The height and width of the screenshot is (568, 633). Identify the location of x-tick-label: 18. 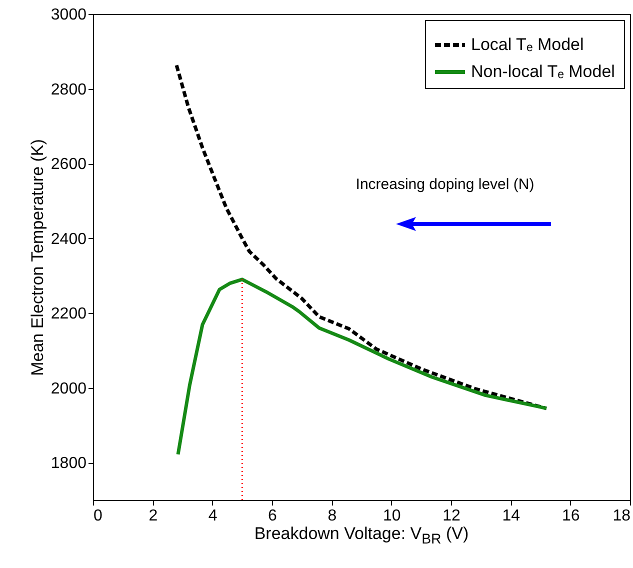
(621, 516).